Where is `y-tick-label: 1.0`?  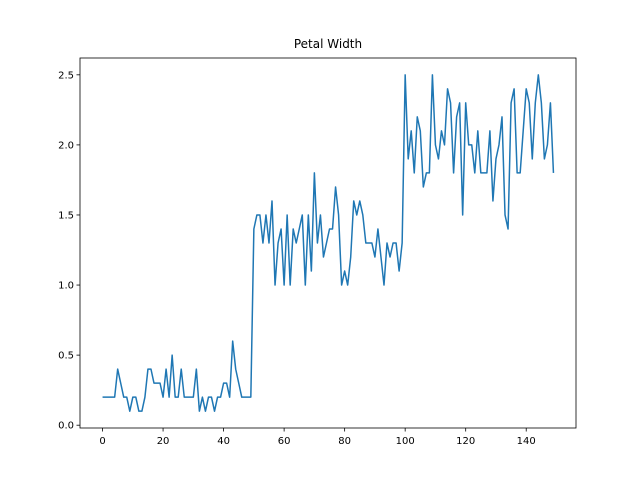
y-tick-label: 1.0 is located at coordinates (66, 286).